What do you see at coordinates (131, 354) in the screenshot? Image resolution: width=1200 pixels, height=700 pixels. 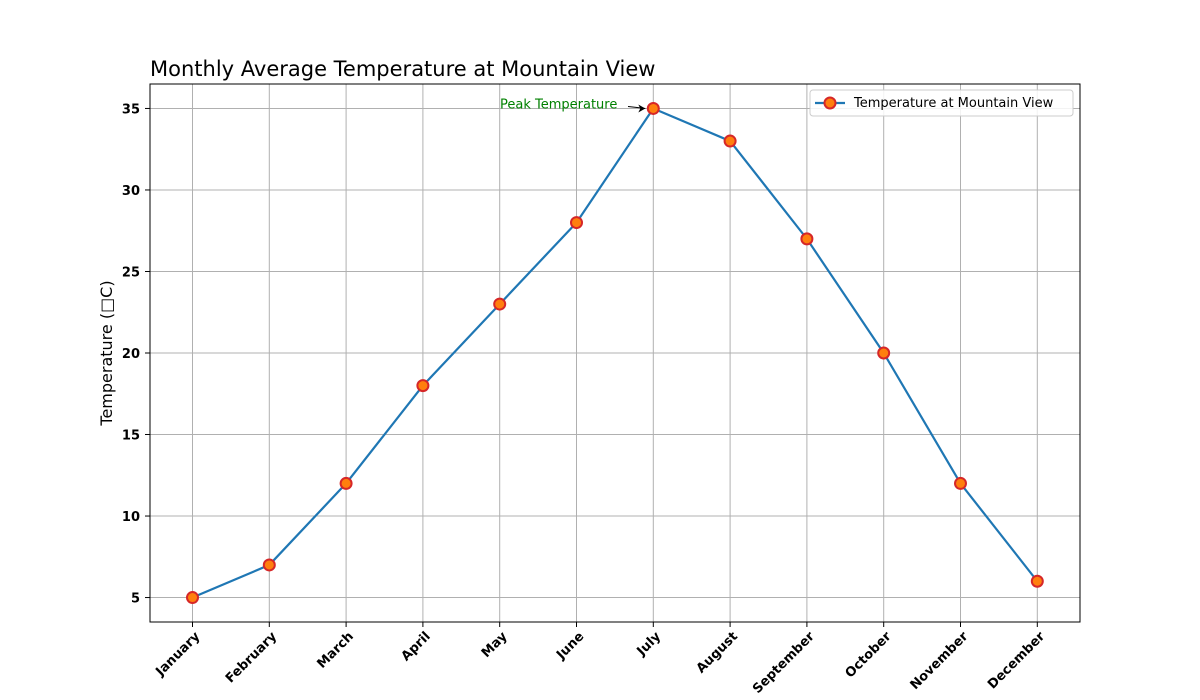 I see `y-tick-label: 20` at bounding box center [131, 354].